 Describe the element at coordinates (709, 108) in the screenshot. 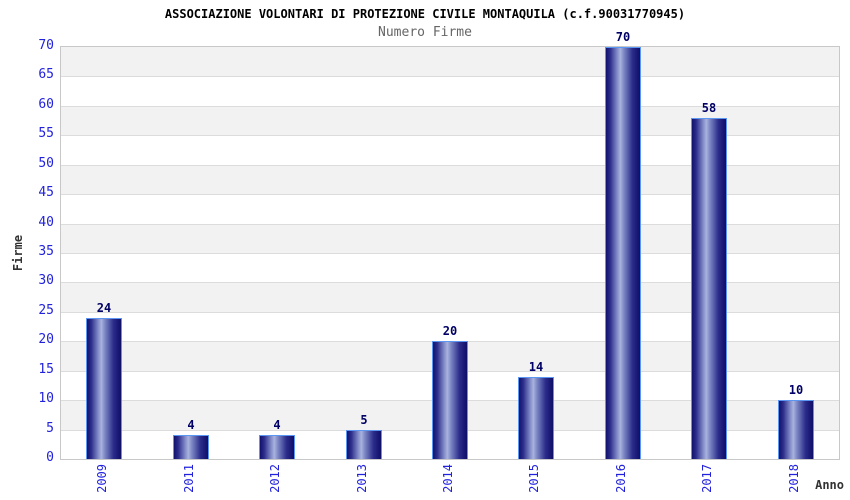

I see `bar-value-label: 58` at that location.